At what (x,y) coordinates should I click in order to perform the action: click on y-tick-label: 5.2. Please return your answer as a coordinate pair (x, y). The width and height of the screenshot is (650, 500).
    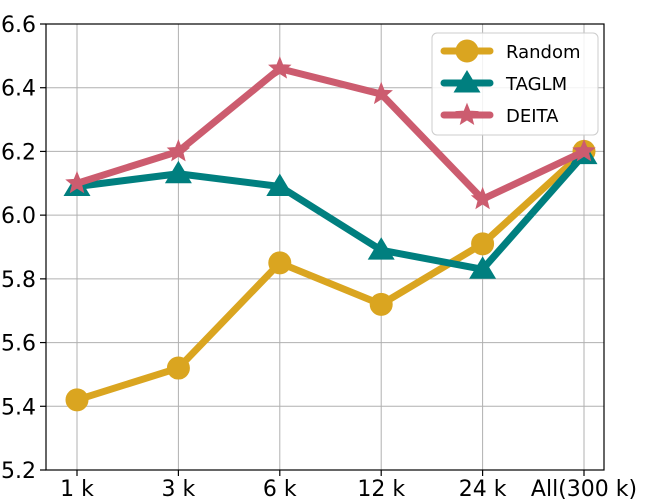
    Looking at the image, I should click on (18, 471).